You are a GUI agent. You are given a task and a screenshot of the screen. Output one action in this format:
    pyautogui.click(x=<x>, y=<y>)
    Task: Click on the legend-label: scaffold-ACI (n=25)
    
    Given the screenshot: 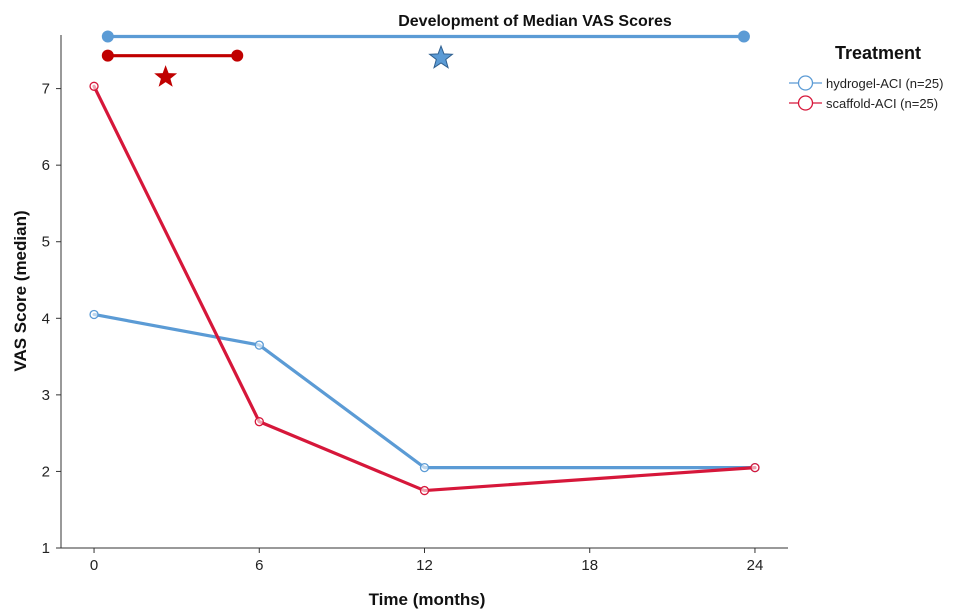 What is the action you would take?
    pyautogui.click(x=882, y=103)
    